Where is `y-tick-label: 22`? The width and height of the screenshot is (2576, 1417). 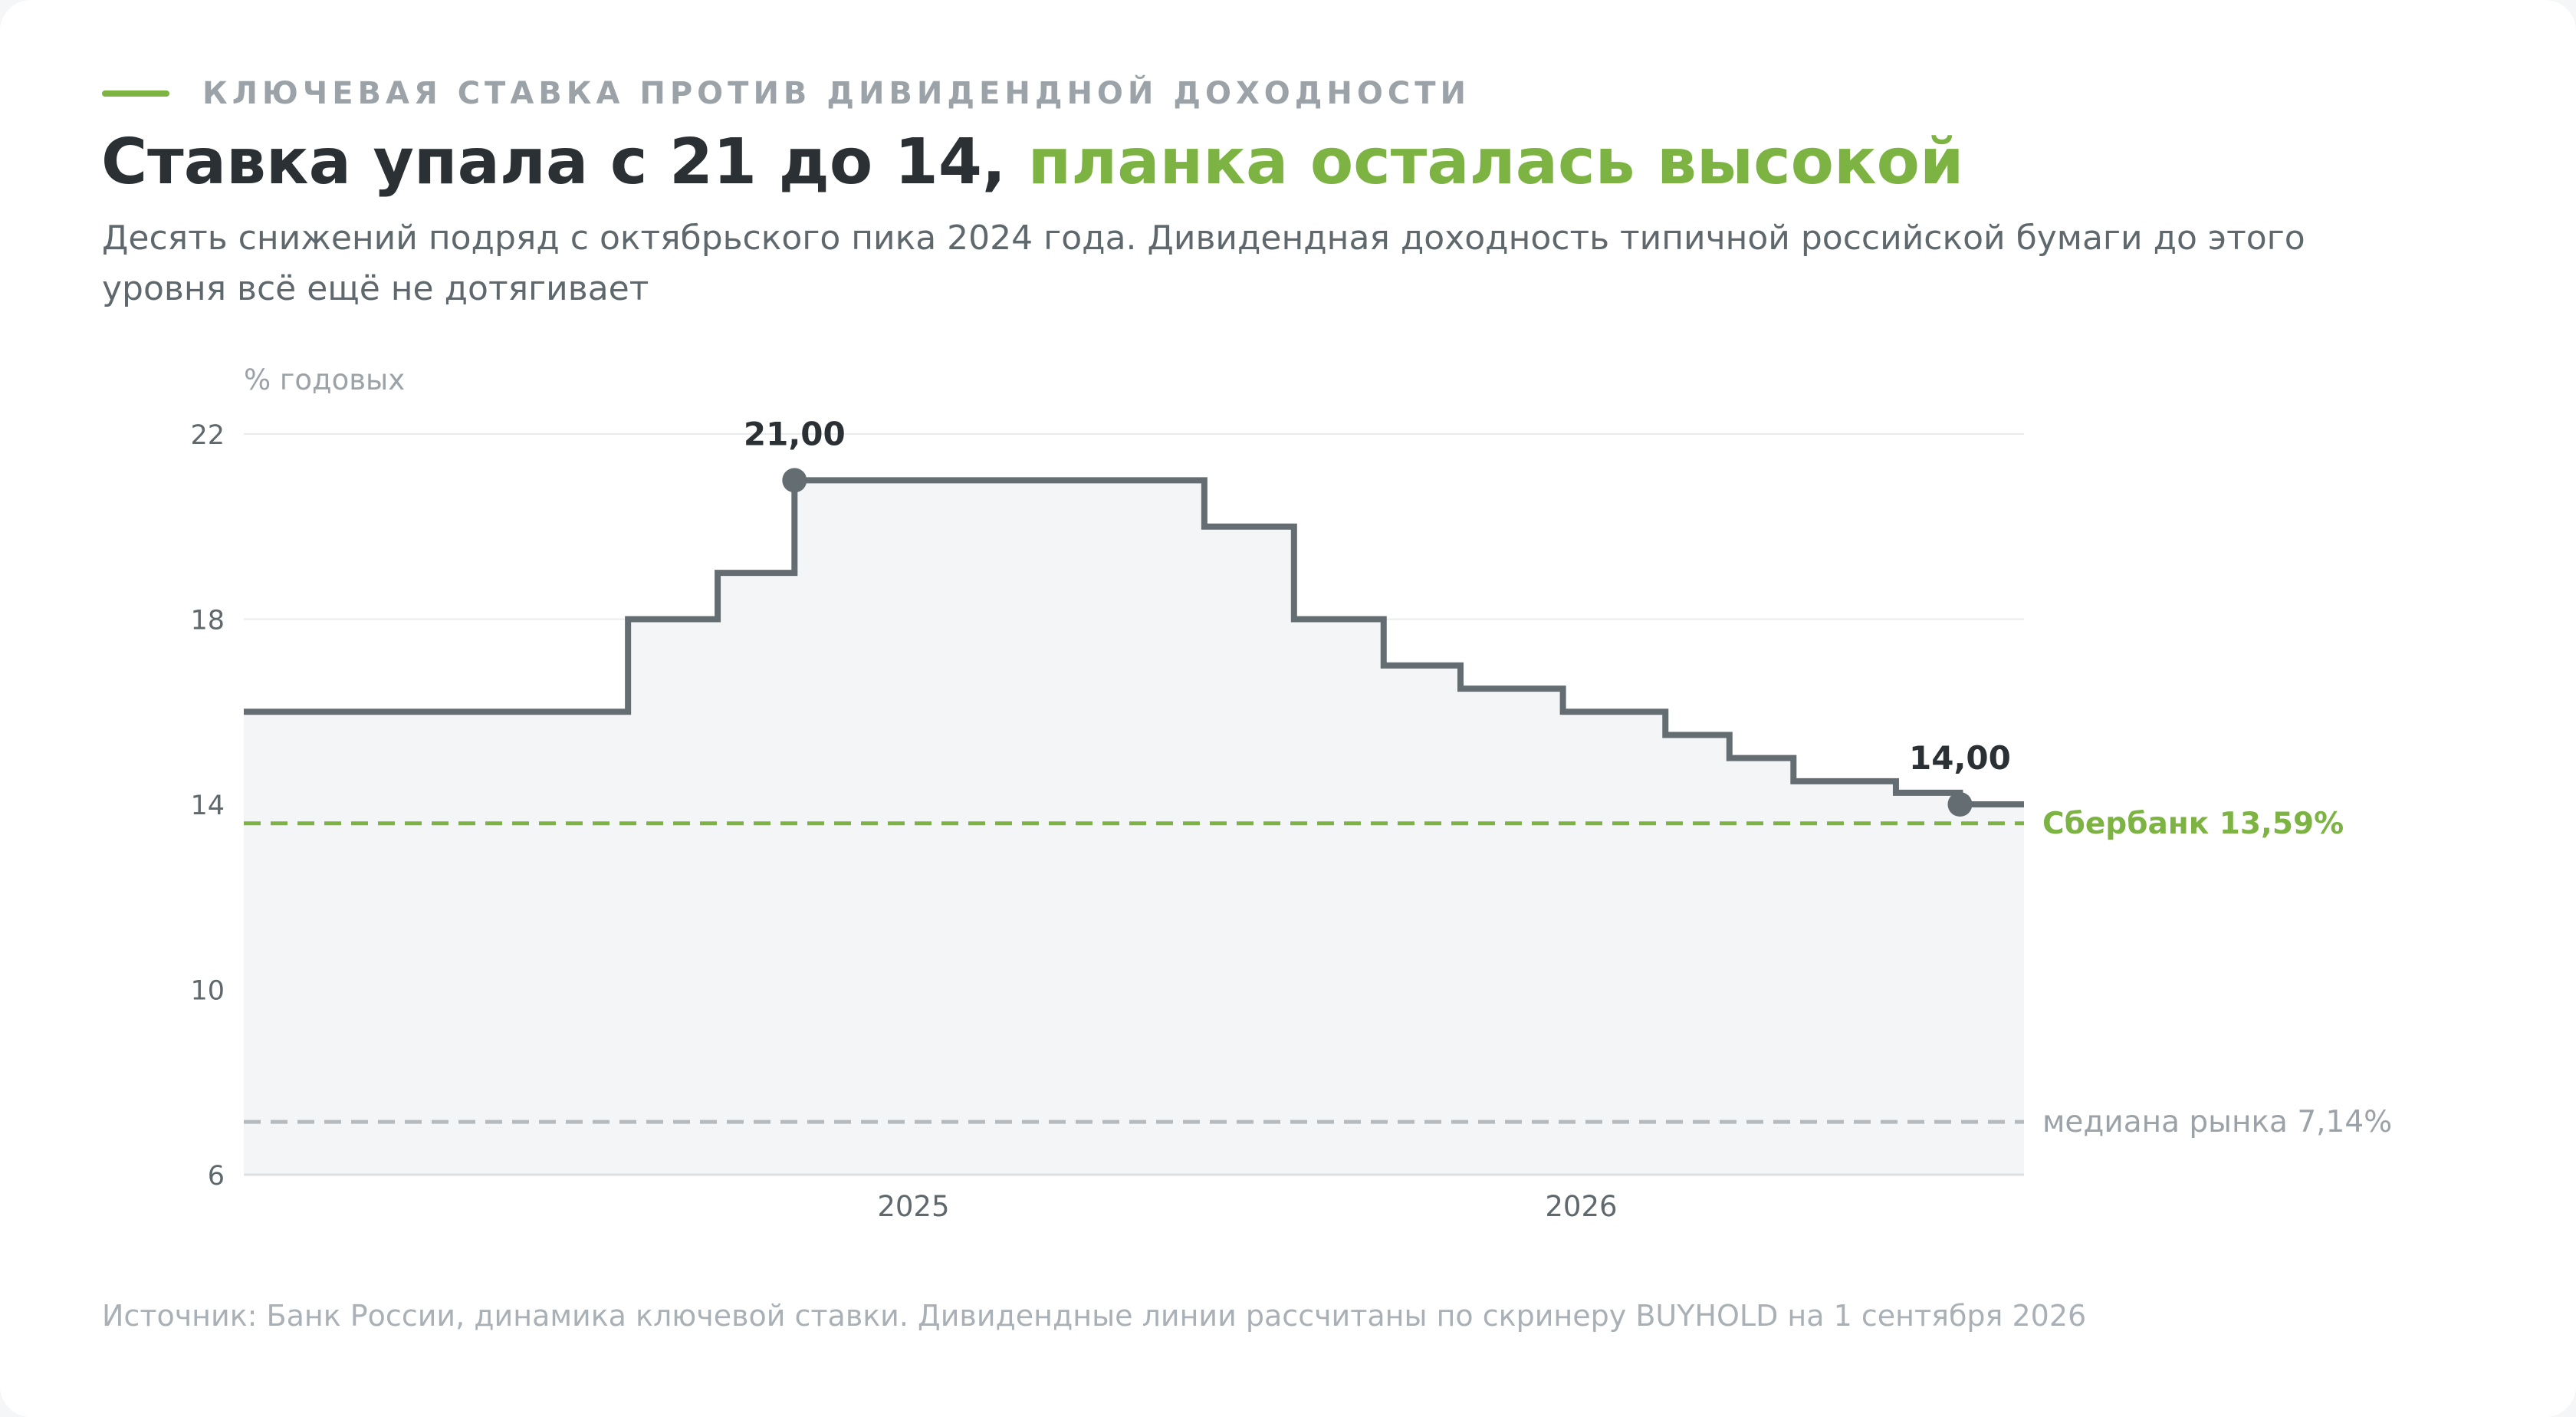
y-tick-label: 22 is located at coordinates (208, 436).